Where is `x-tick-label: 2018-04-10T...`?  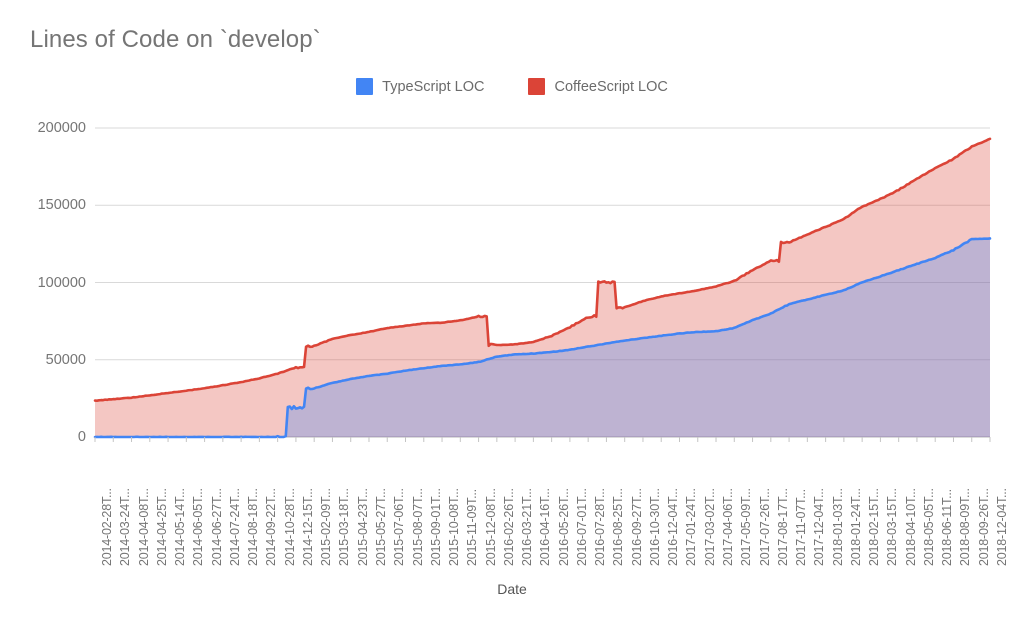
x-tick-label: 2018-04-10T... is located at coordinates (910, 527).